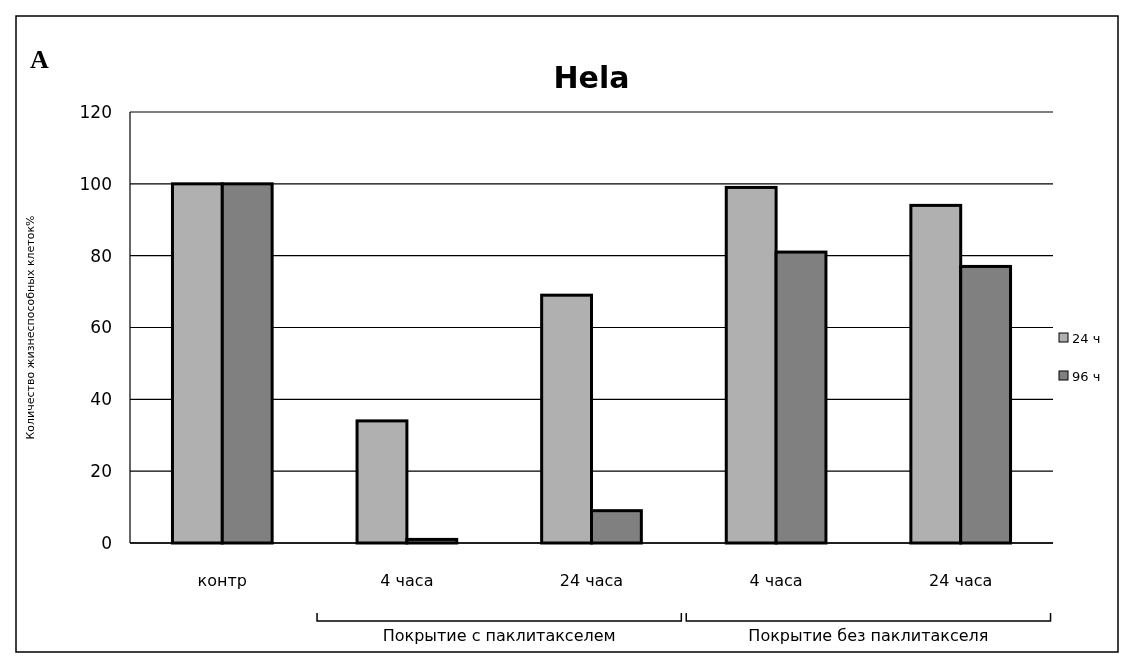 This screenshot has width=1128, height=657. What do you see at coordinates (1086, 338) in the screenshot?
I see `legend-label: 24 ч` at bounding box center [1086, 338].